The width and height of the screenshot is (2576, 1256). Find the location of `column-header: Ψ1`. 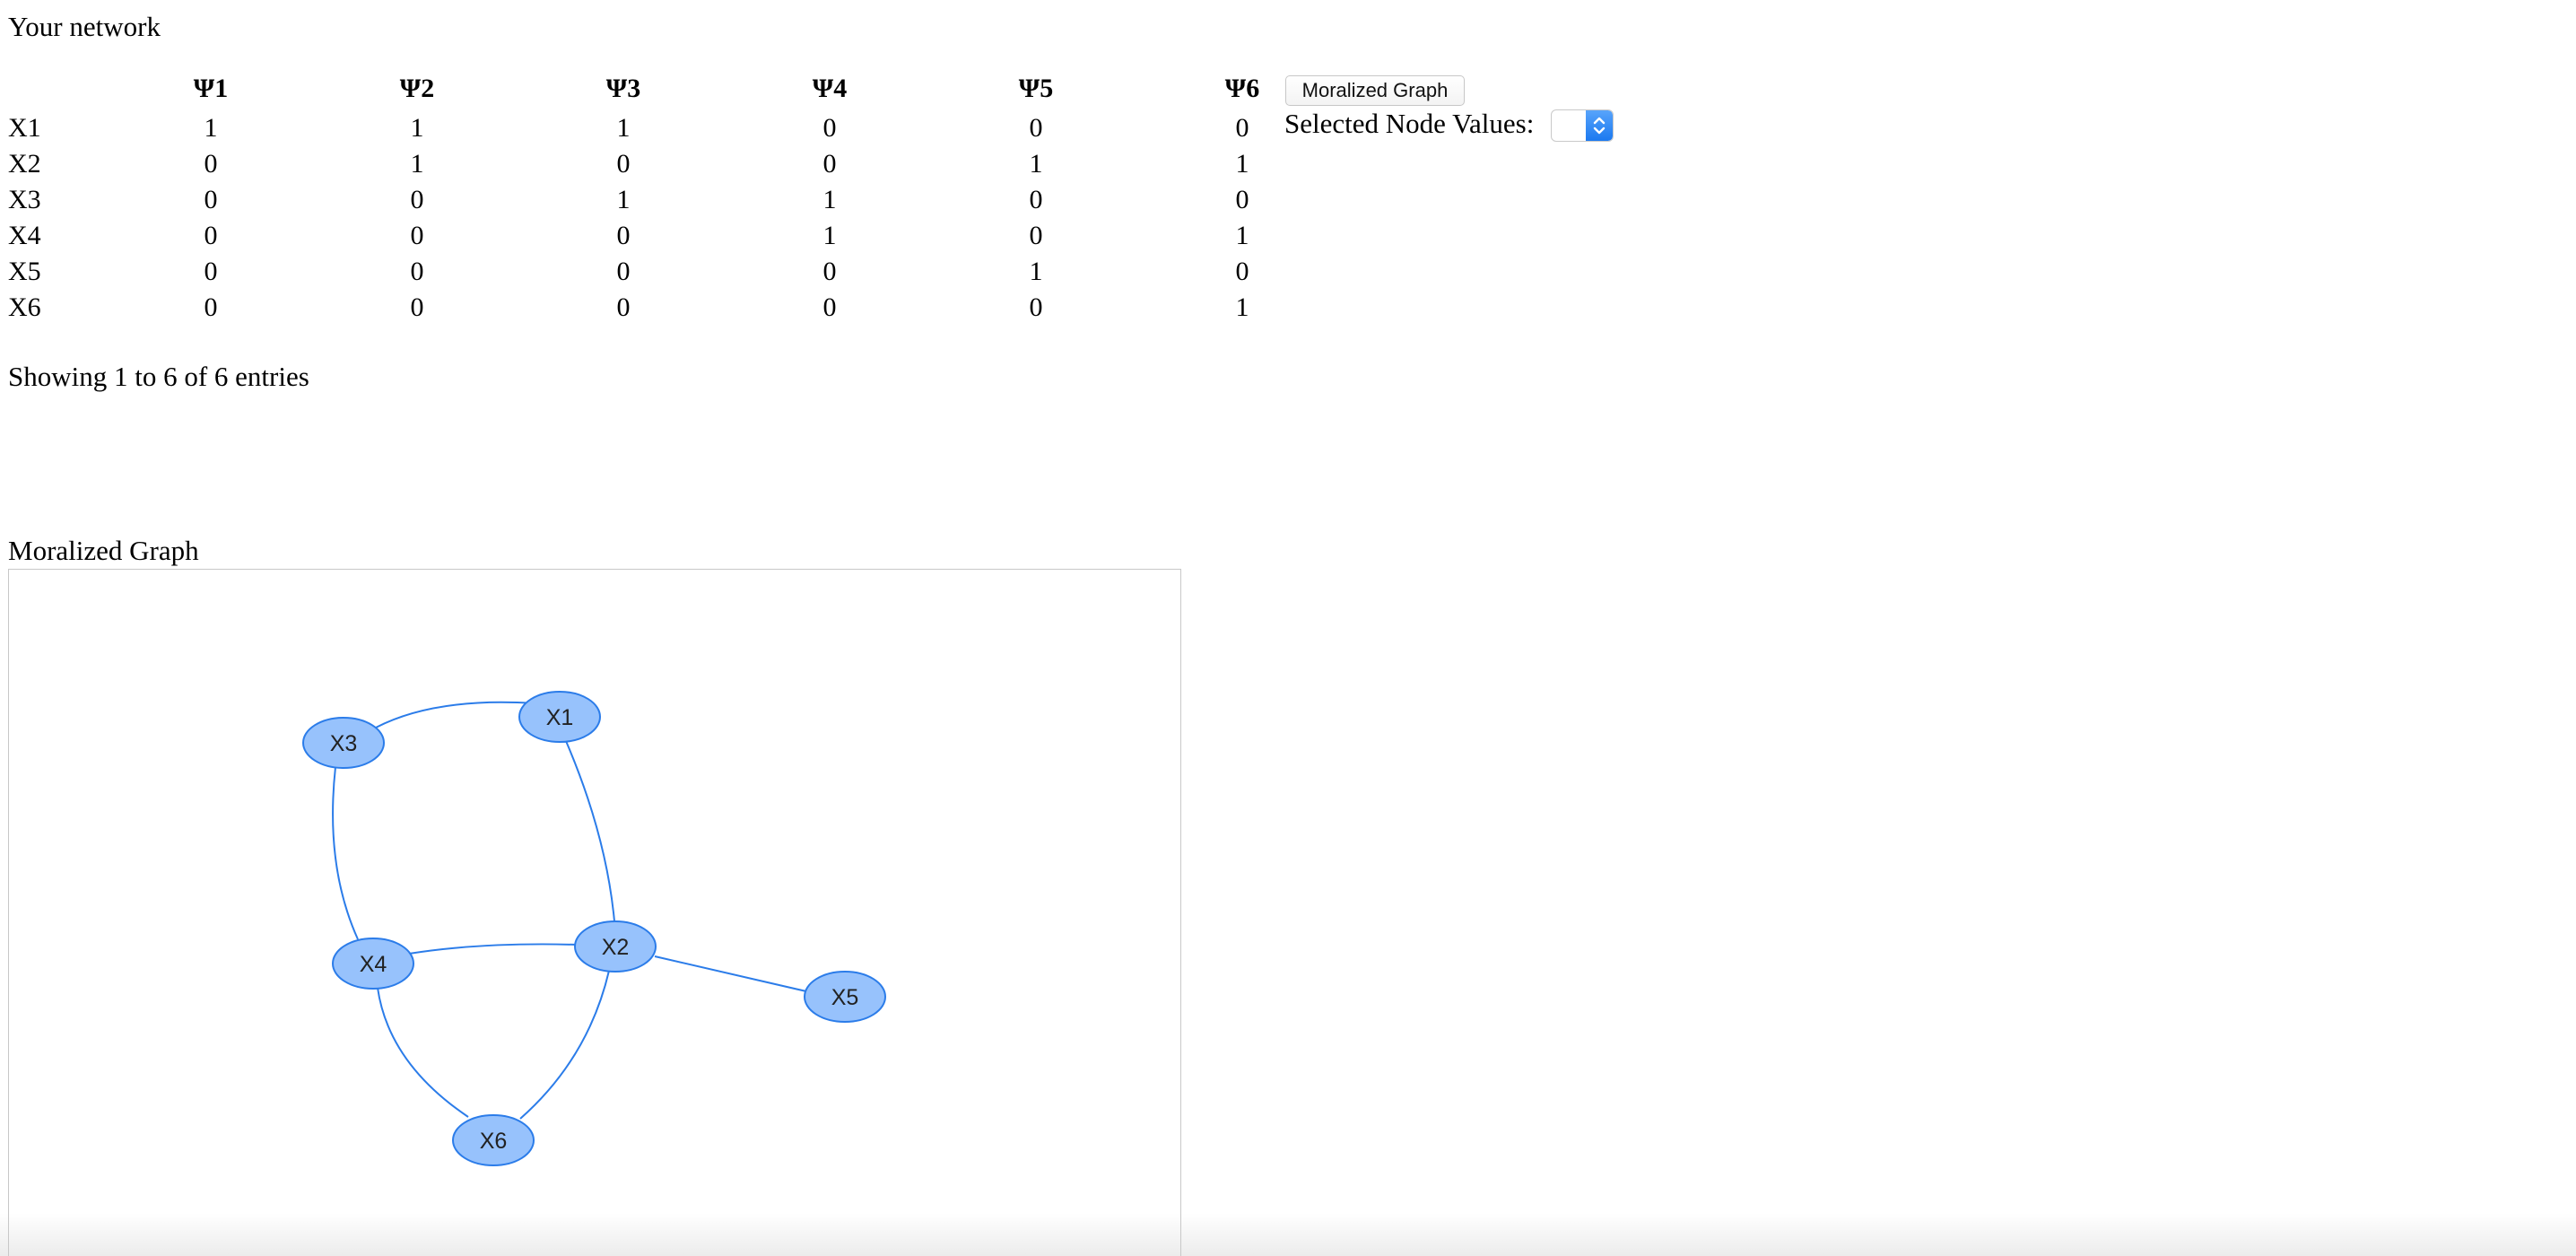

column-header: Ψ1 is located at coordinates (211, 88).